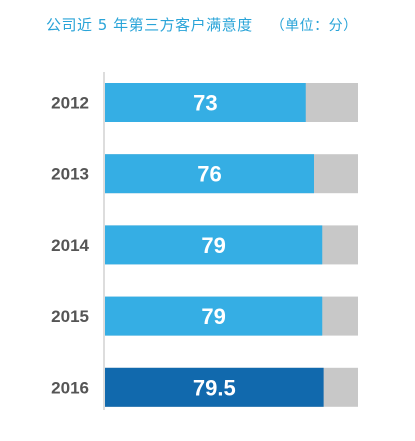 This screenshot has height=441, width=415. What do you see at coordinates (70, 316) in the screenshot?
I see `category-label-2015: 2015` at bounding box center [70, 316].